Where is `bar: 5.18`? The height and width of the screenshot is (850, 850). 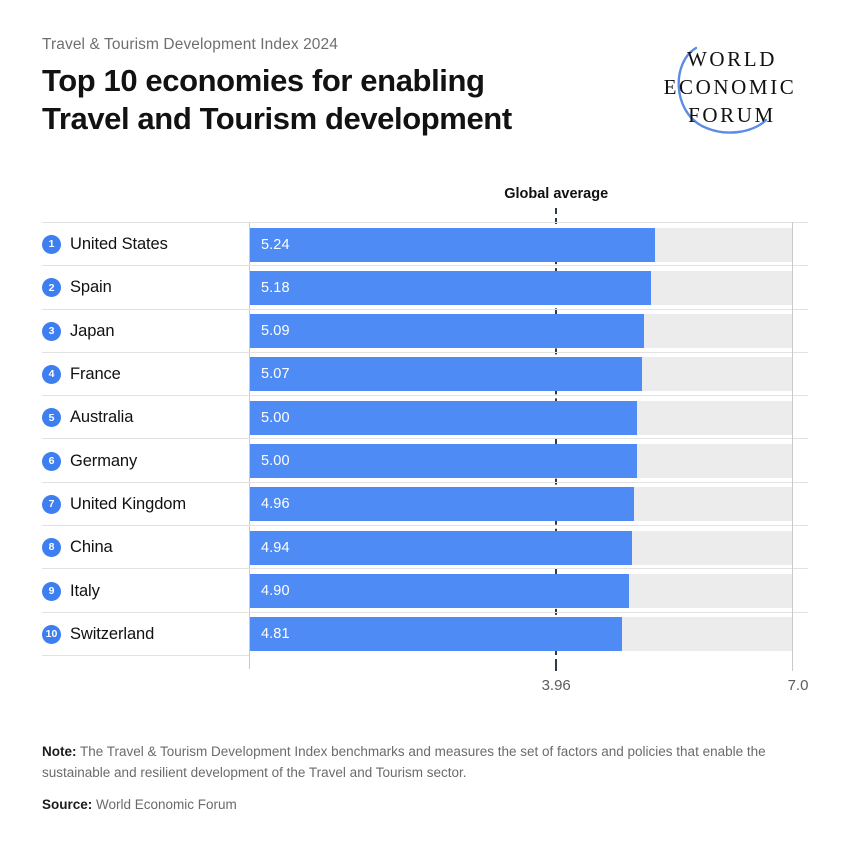 bar: 5.18 is located at coordinates (450, 287).